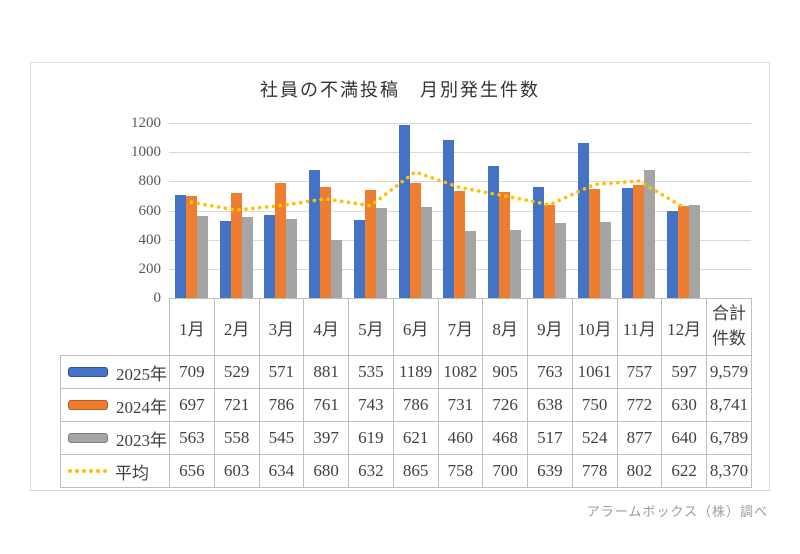 The height and width of the screenshot is (554, 800). I want to click on value-cell-2025年-2月: 529, so click(236, 372).